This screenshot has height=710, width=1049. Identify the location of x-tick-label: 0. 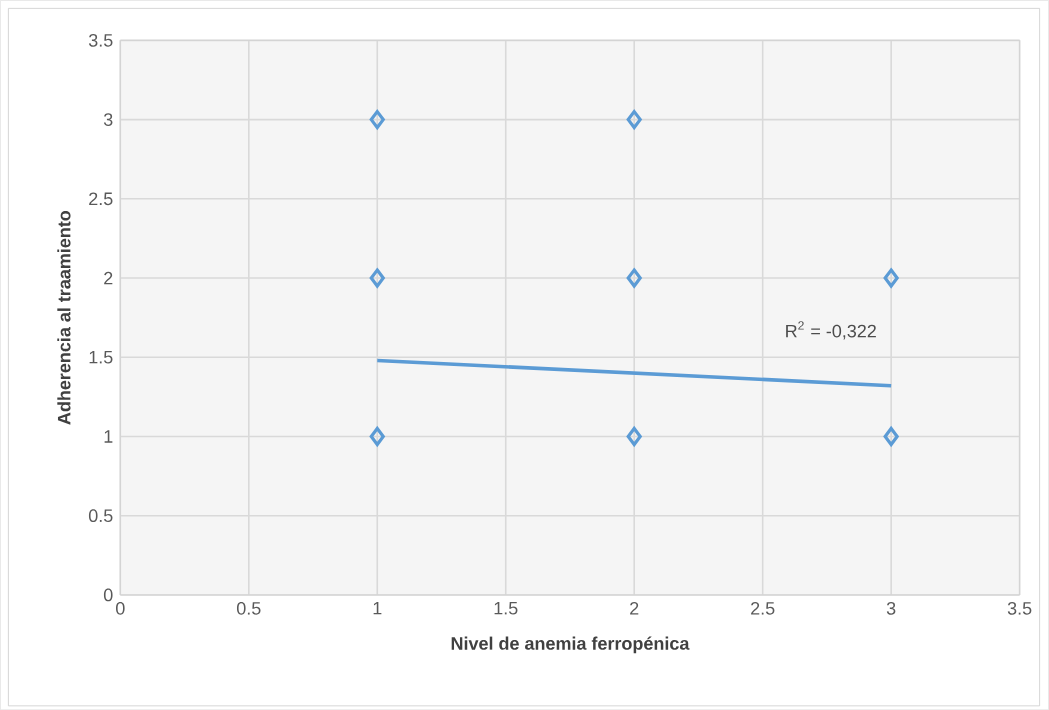
(120, 608).